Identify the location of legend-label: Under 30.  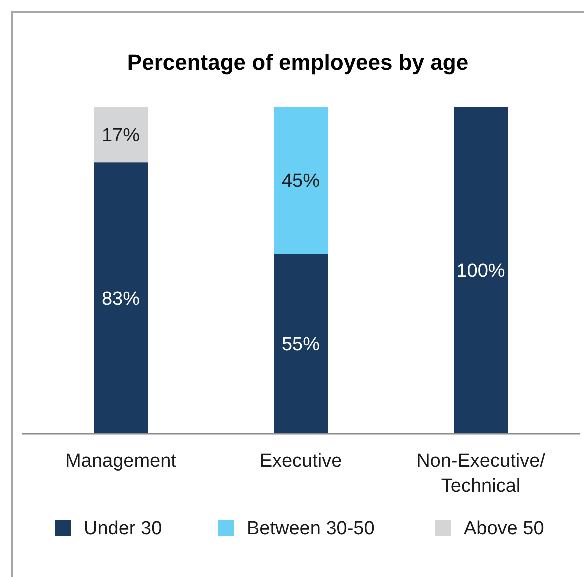
(123, 529).